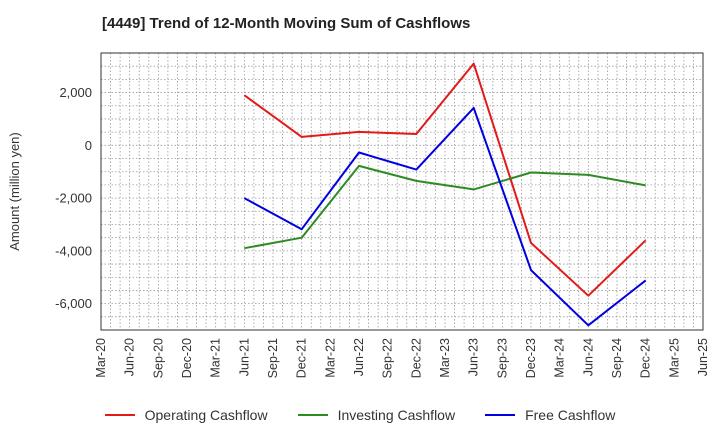  Describe the element at coordinates (674, 358) in the screenshot. I see `x-tick-label: Mar-25` at that location.